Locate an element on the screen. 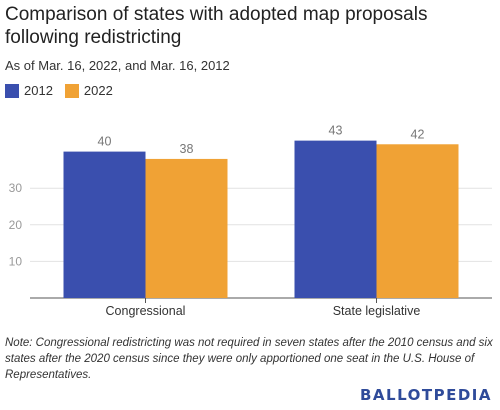  legend-label-2012: 2012 is located at coordinates (38, 90).